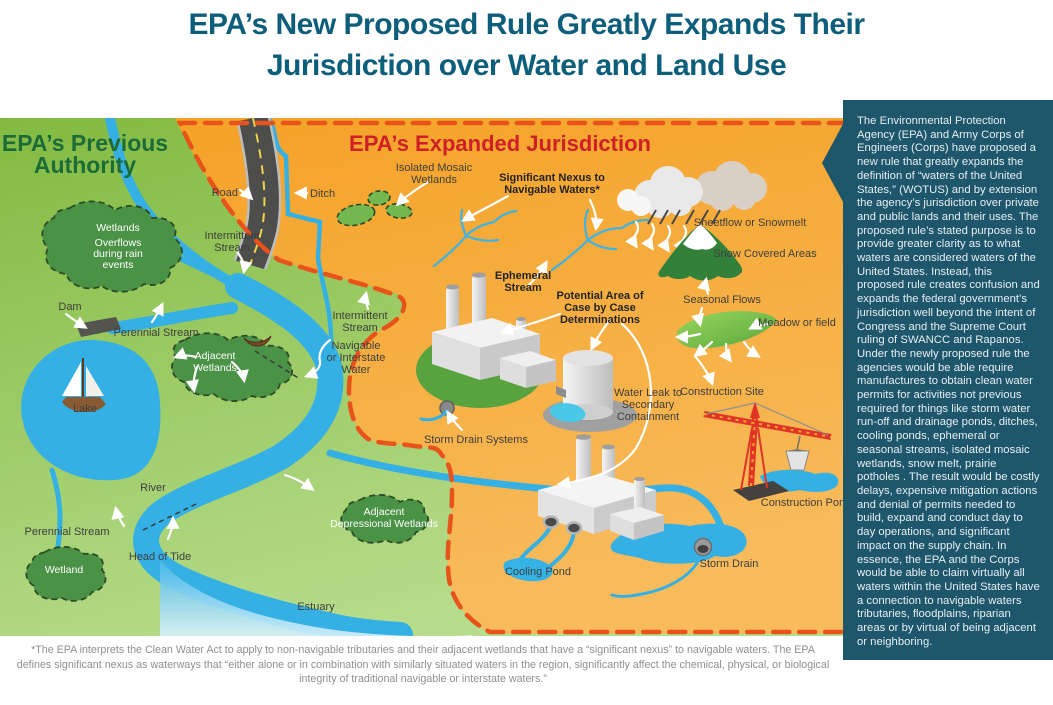  Describe the element at coordinates (231, 248) in the screenshot. I see `label-intermittent-stream-upper-2: Stream` at that location.